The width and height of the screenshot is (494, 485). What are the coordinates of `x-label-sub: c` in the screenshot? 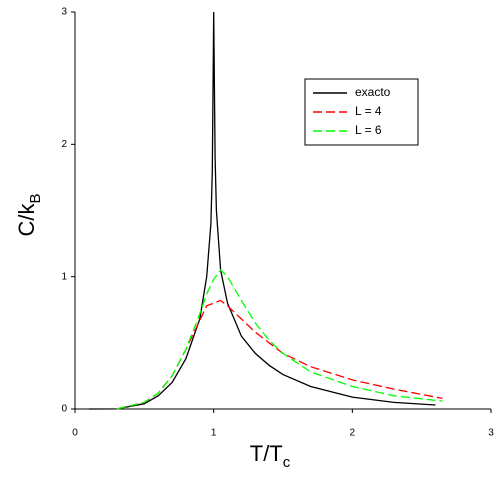 It's located at (287, 462).